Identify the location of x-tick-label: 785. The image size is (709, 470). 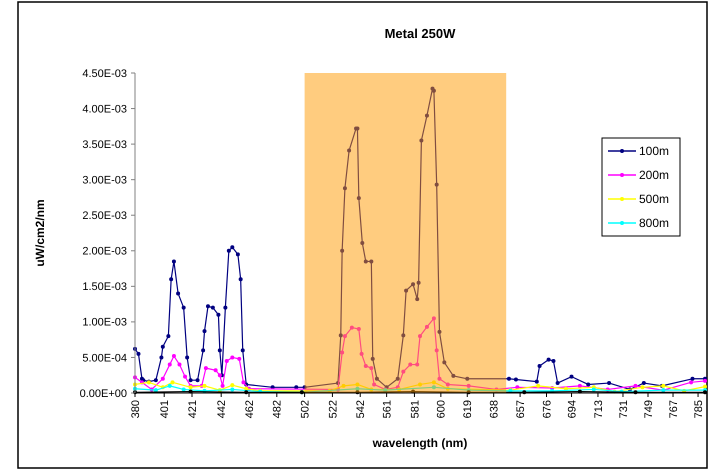
(698, 409).